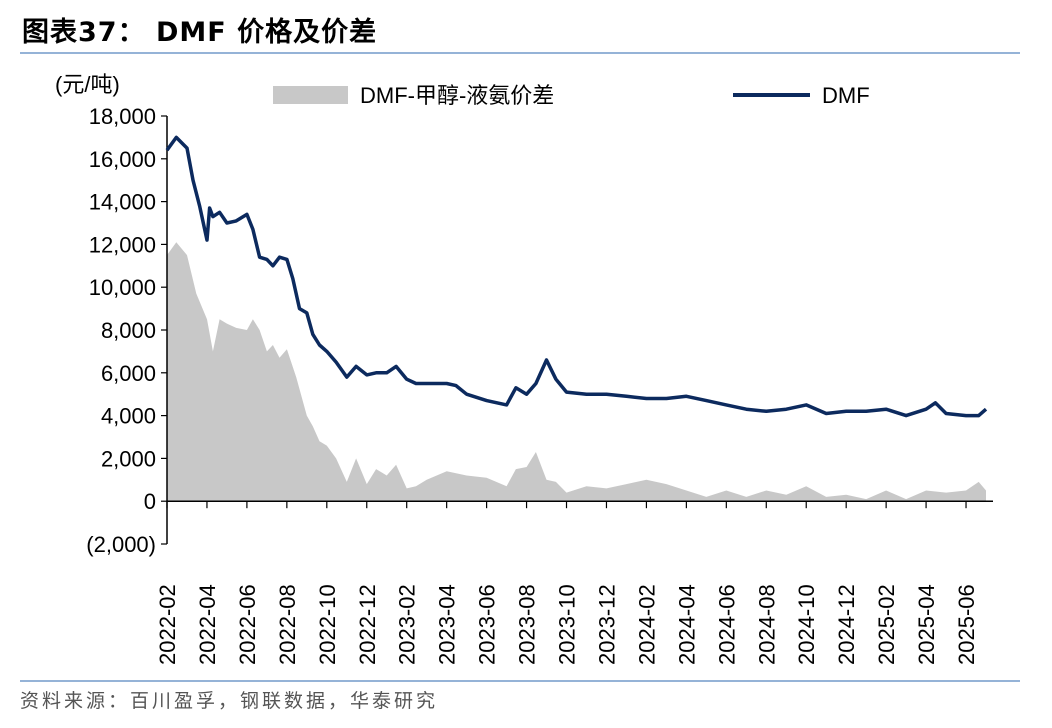  Describe the element at coordinates (87, 84) in the screenshot. I see `y-axis-unit-label: (元/吨)` at that location.